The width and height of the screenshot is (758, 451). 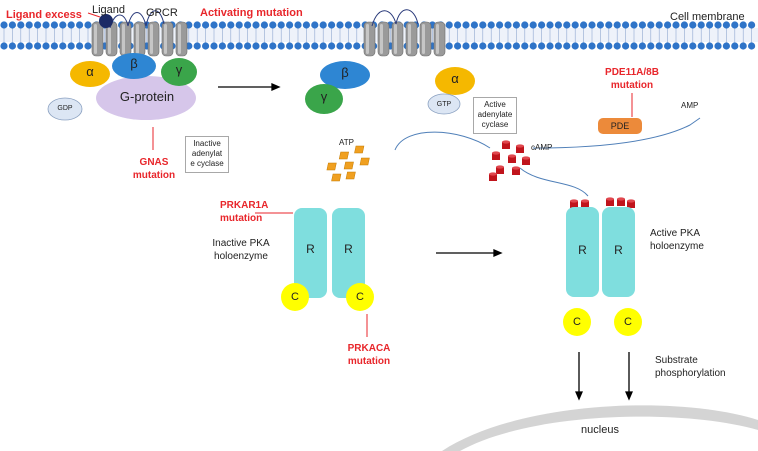 What do you see at coordinates (346, 142) in the screenshot?
I see `atp-label: ATP` at bounding box center [346, 142].